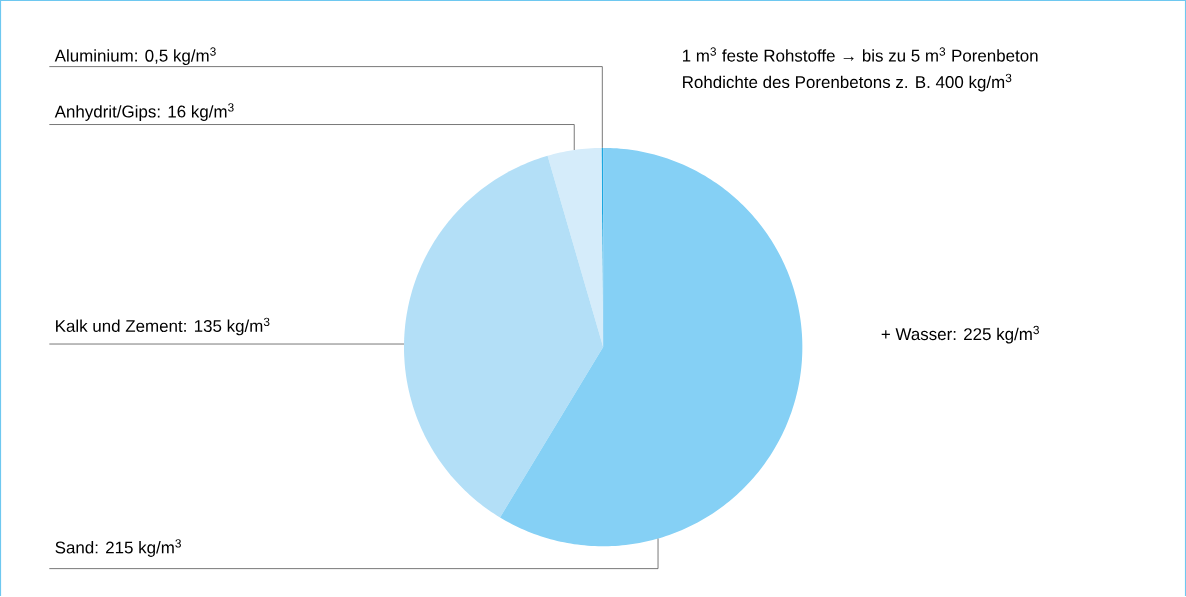 The height and width of the screenshot is (597, 1186). What do you see at coordinates (847, 82) in the screenshot?
I see `text: Rohdichte des Porenbetons z. B. 400 kg/m$^{3}$` at bounding box center [847, 82].